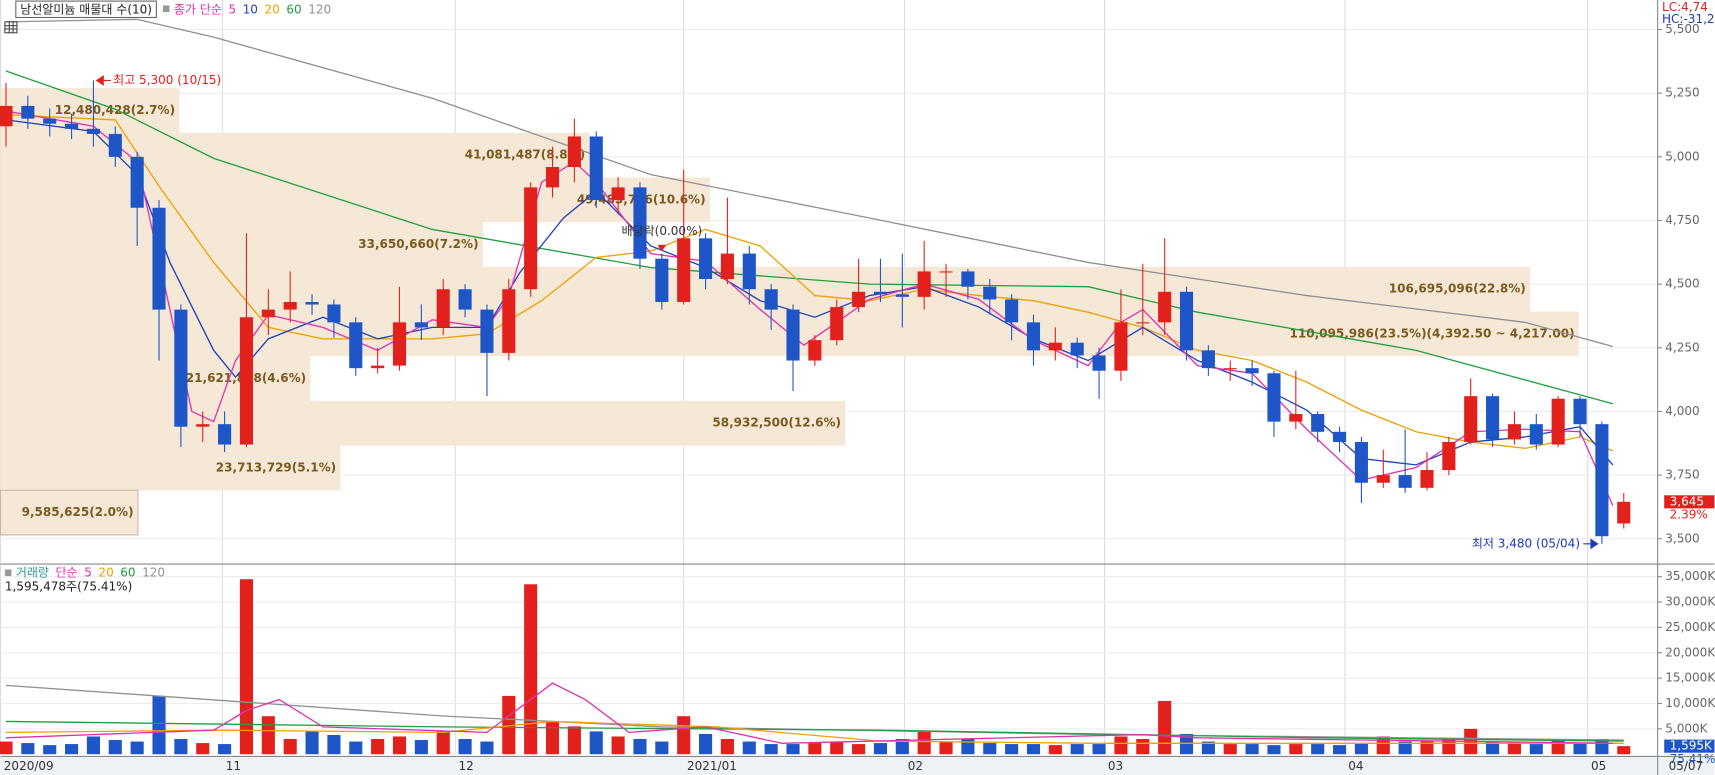 Image resolution: width=1715 pixels, height=775 pixels. What do you see at coordinates (78, 512) in the screenshot?
I see `volume-profile-label: 9,585,625(2.0%)` at bounding box center [78, 512].